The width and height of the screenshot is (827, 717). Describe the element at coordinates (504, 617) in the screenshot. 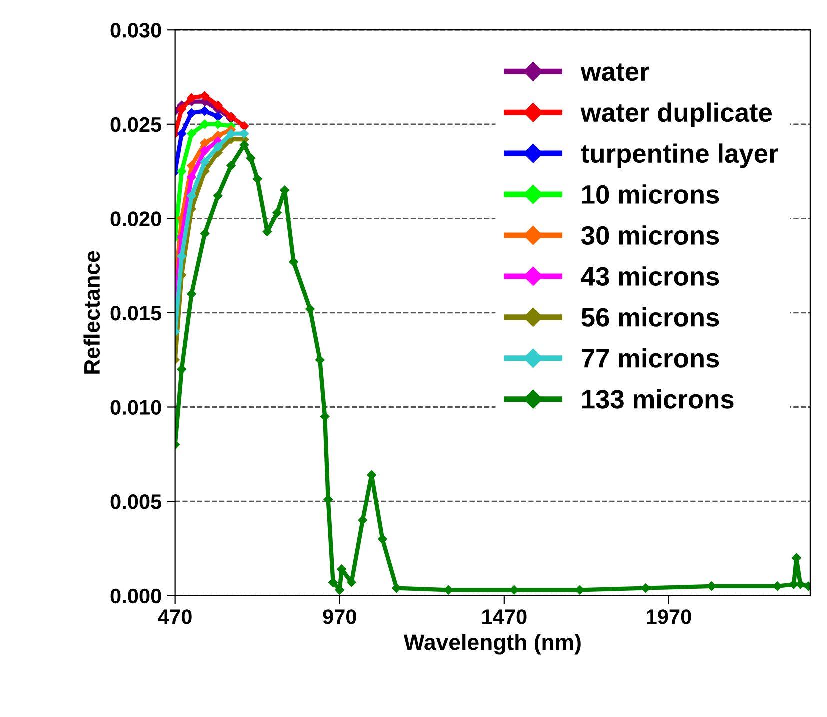

I see `x-tick-label: 1470` at that location.